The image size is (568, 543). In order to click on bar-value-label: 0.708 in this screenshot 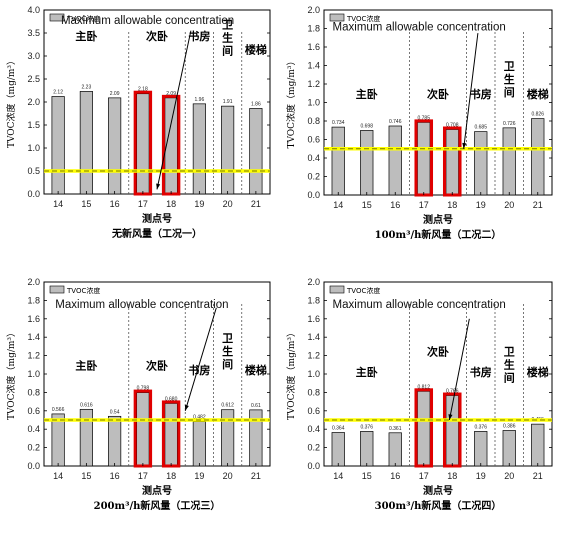, I will do `click(452, 126)`.